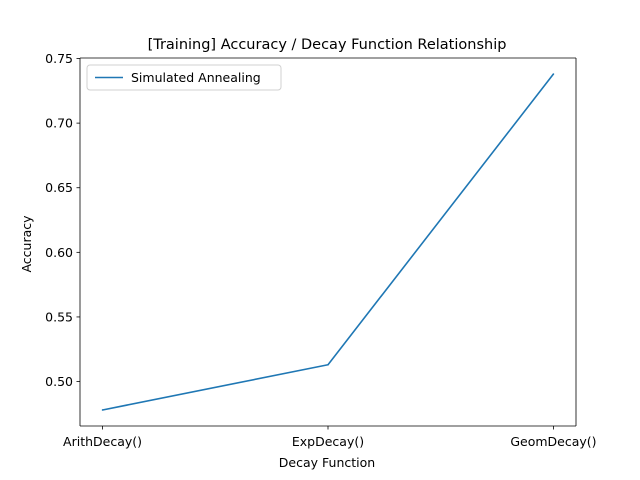 The height and width of the screenshot is (480, 640). Describe the element at coordinates (59, 252) in the screenshot. I see `y-tick-label: 0.60` at that location.